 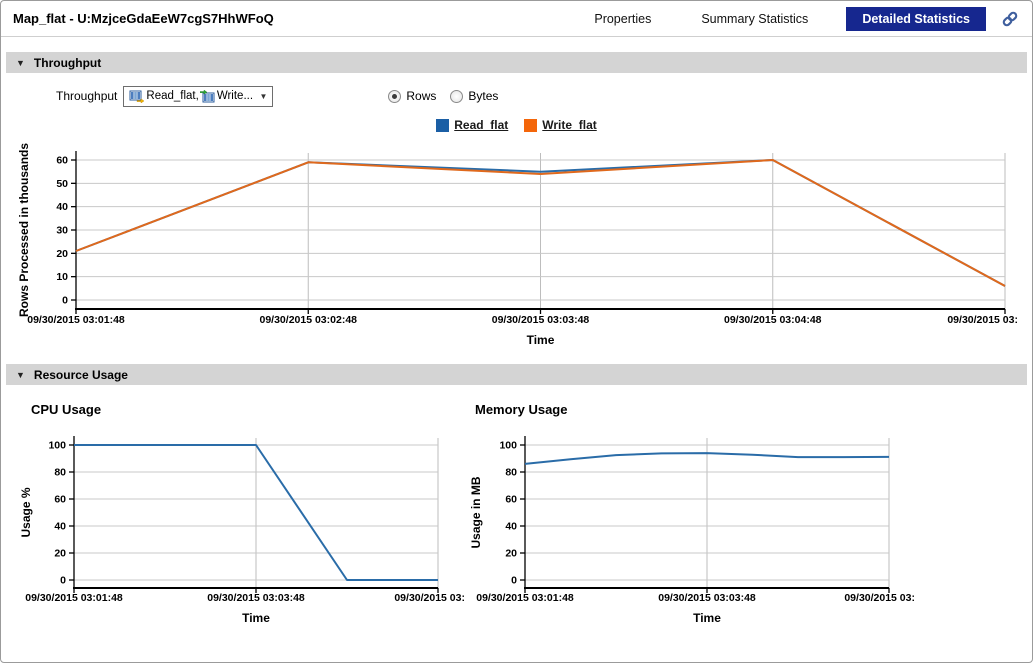 What do you see at coordinates (916, 18) in the screenshot?
I see `tab-detailed-statistics: Detailed Statistics` at bounding box center [916, 18].